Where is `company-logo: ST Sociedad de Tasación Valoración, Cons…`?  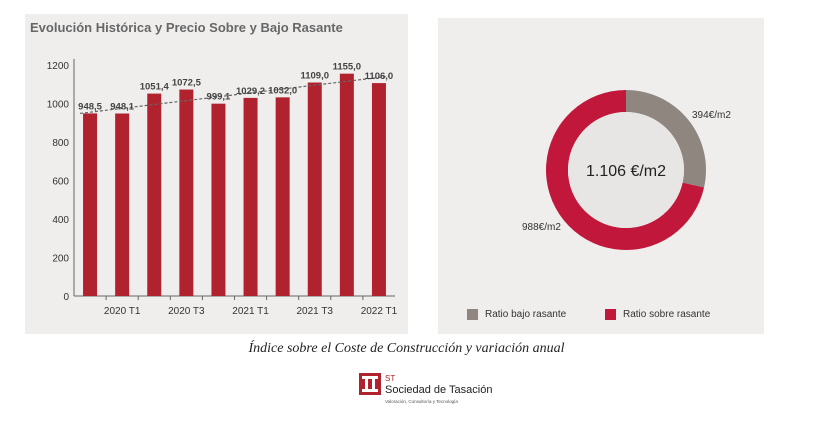
company-logo: ST Sociedad de Tasación Valoración, Cons… is located at coordinates (437, 389).